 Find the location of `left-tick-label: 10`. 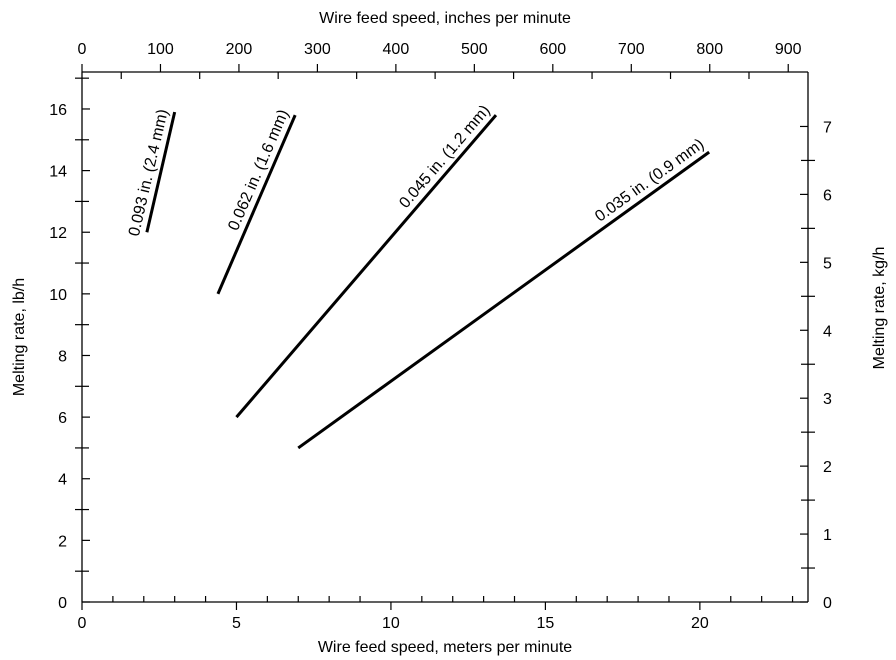

left-tick-label: 10 is located at coordinates (58, 295).